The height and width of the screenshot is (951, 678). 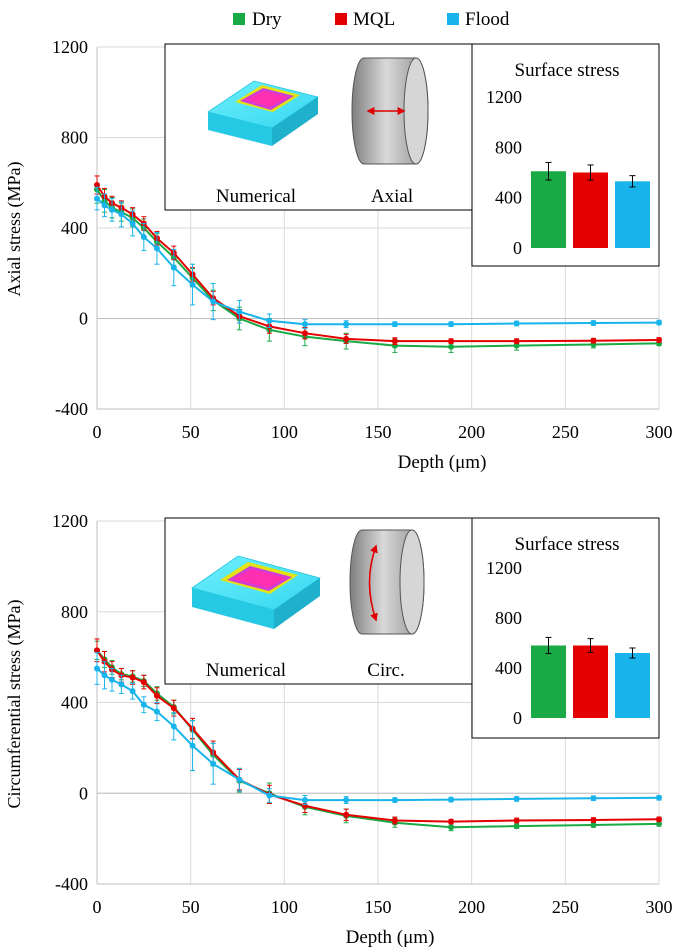 What do you see at coordinates (267, 19) in the screenshot?
I see `legend-label-dry: Dry` at bounding box center [267, 19].